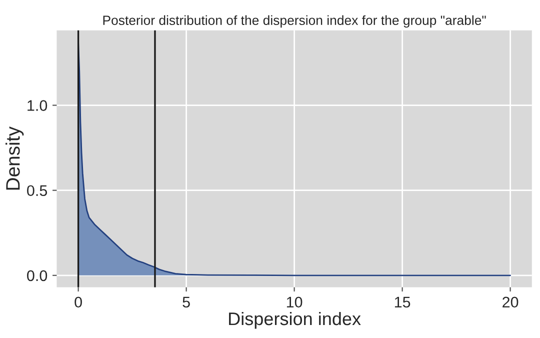 The height and width of the screenshot is (338, 540). What do you see at coordinates (37, 190) in the screenshot?
I see `y-tick-label: 0.5` at bounding box center [37, 190].